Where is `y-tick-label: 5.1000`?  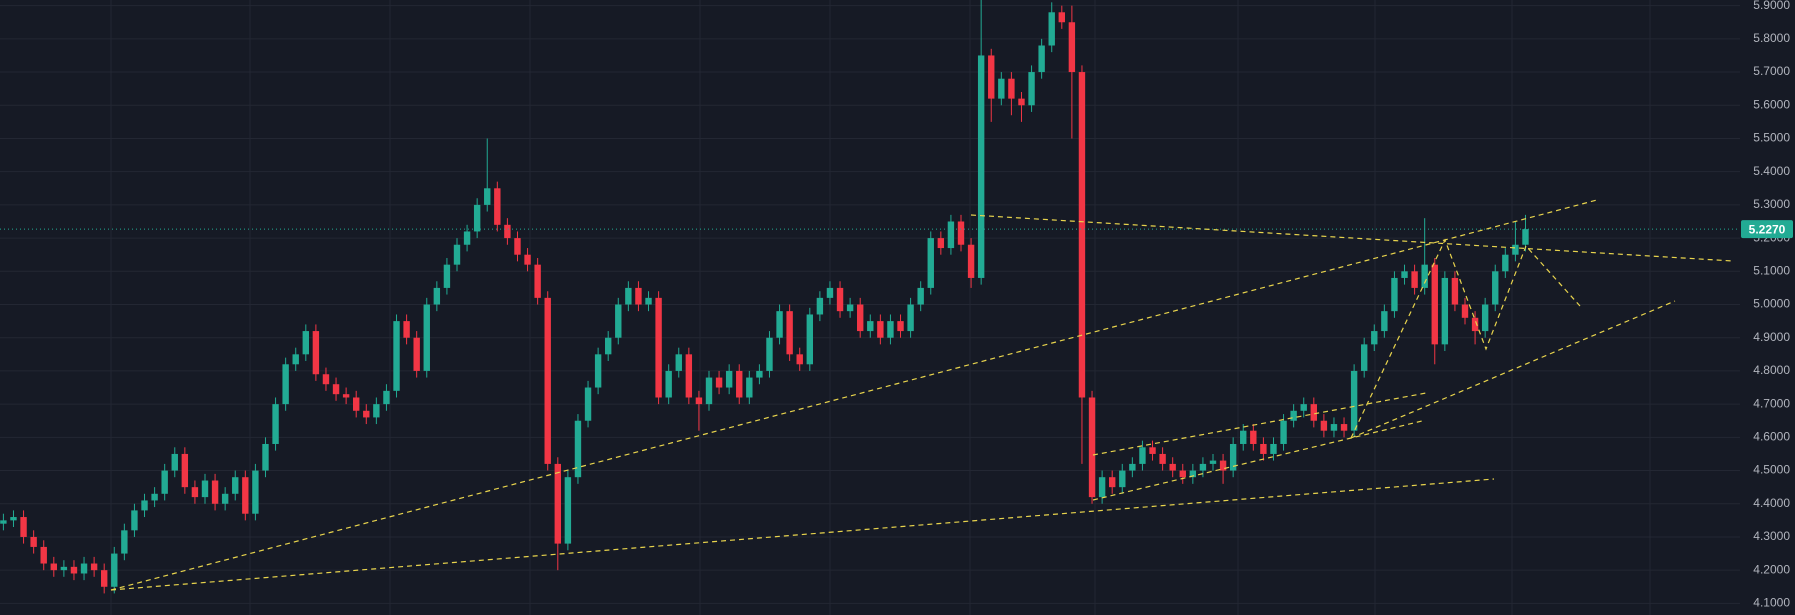 y-tick-label: 5.1000 is located at coordinates (1771, 270).